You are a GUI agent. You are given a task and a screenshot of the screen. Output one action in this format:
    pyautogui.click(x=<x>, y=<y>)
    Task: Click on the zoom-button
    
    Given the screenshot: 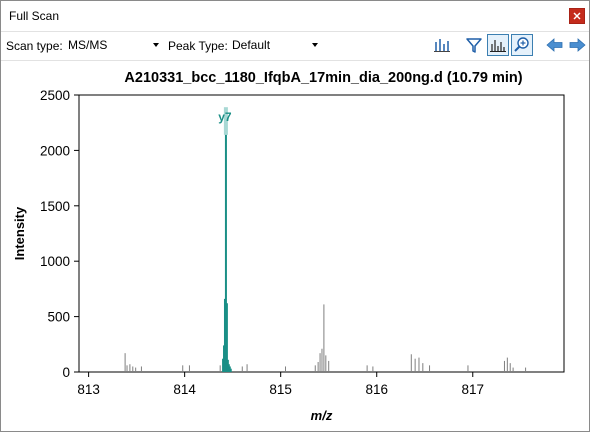 What is the action you would take?
    pyautogui.click(x=522, y=45)
    